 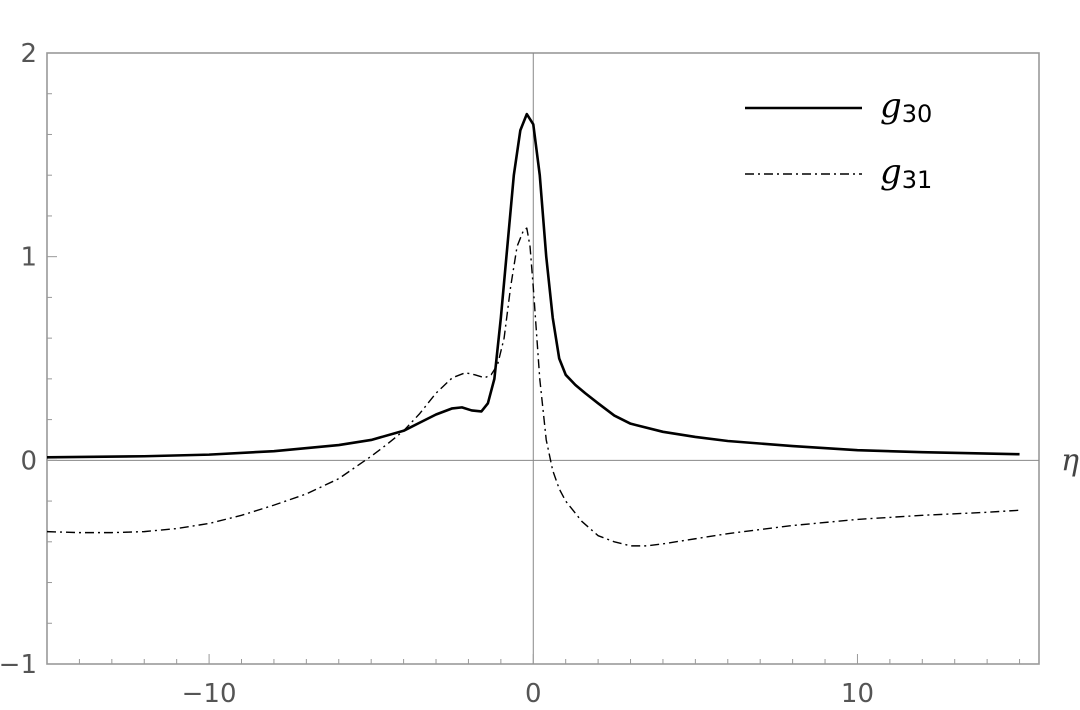 What do you see at coordinates (28, 258) in the screenshot?
I see `y-tick-label: 1` at bounding box center [28, 258].